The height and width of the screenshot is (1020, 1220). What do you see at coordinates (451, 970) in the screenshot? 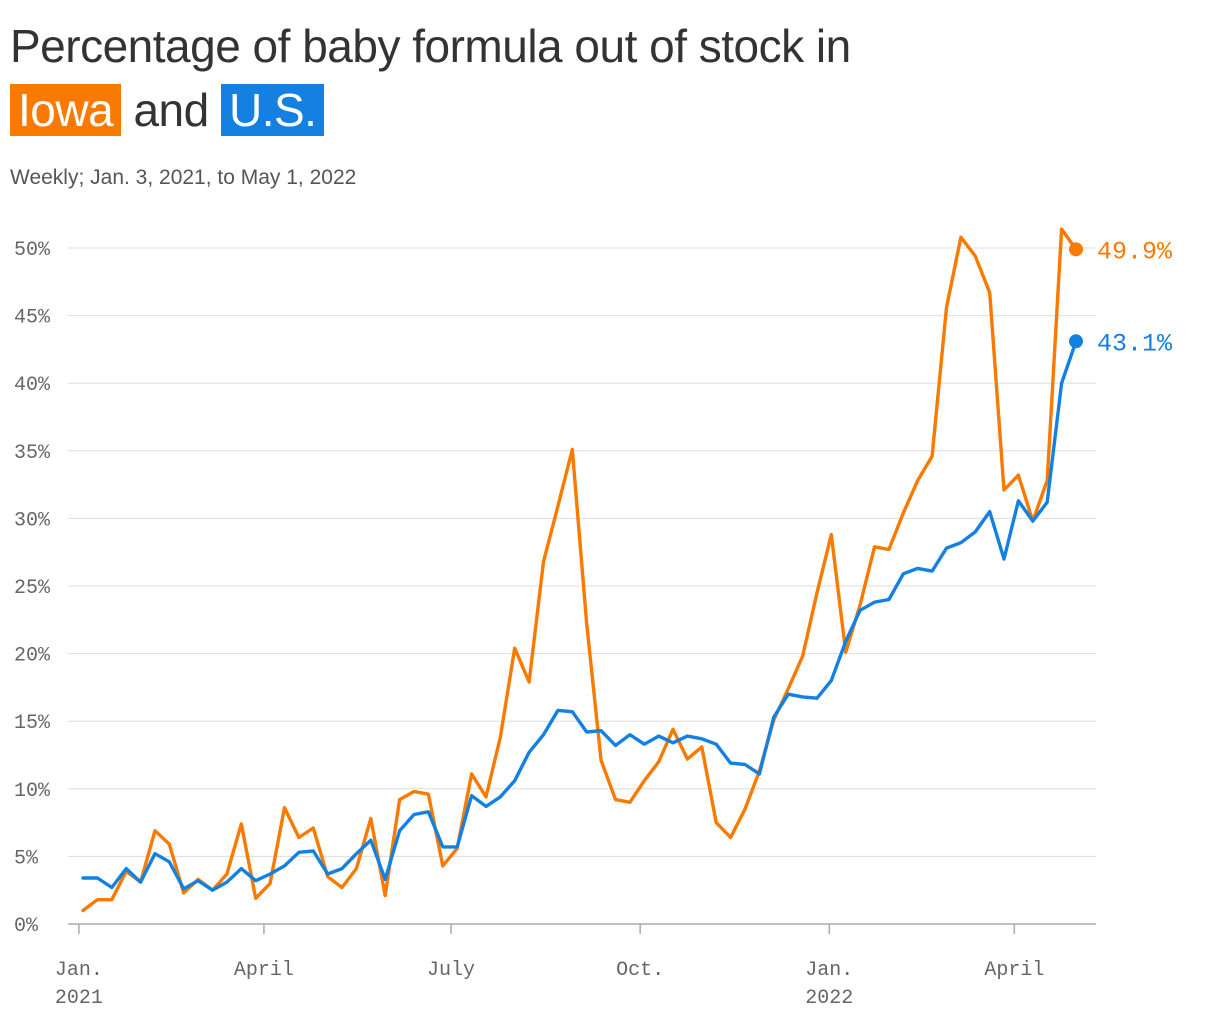
I see `x-tick-label: July` at bounding box center [451, 970].